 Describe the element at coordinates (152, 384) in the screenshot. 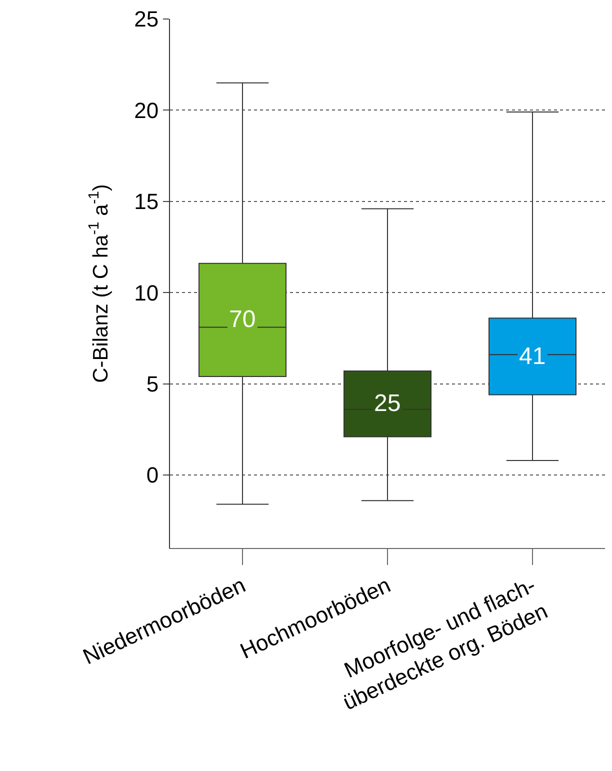

I see `y-tick-label: 5` at that location.